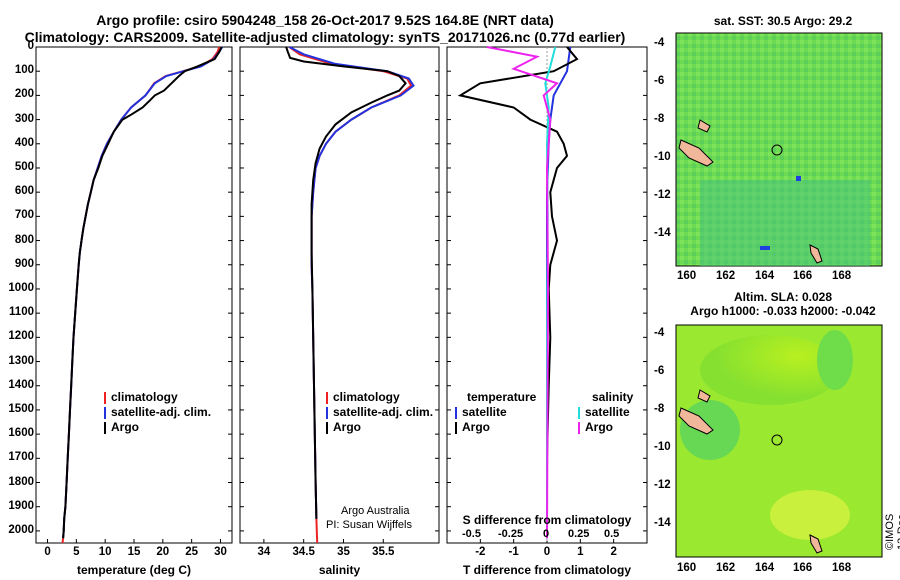 This screenshot has width=900, height=580. What do you see at coordinates (662, 195) in the screenshot?
I see `sst-lat-label: -12` at bounding box center [662, 195].